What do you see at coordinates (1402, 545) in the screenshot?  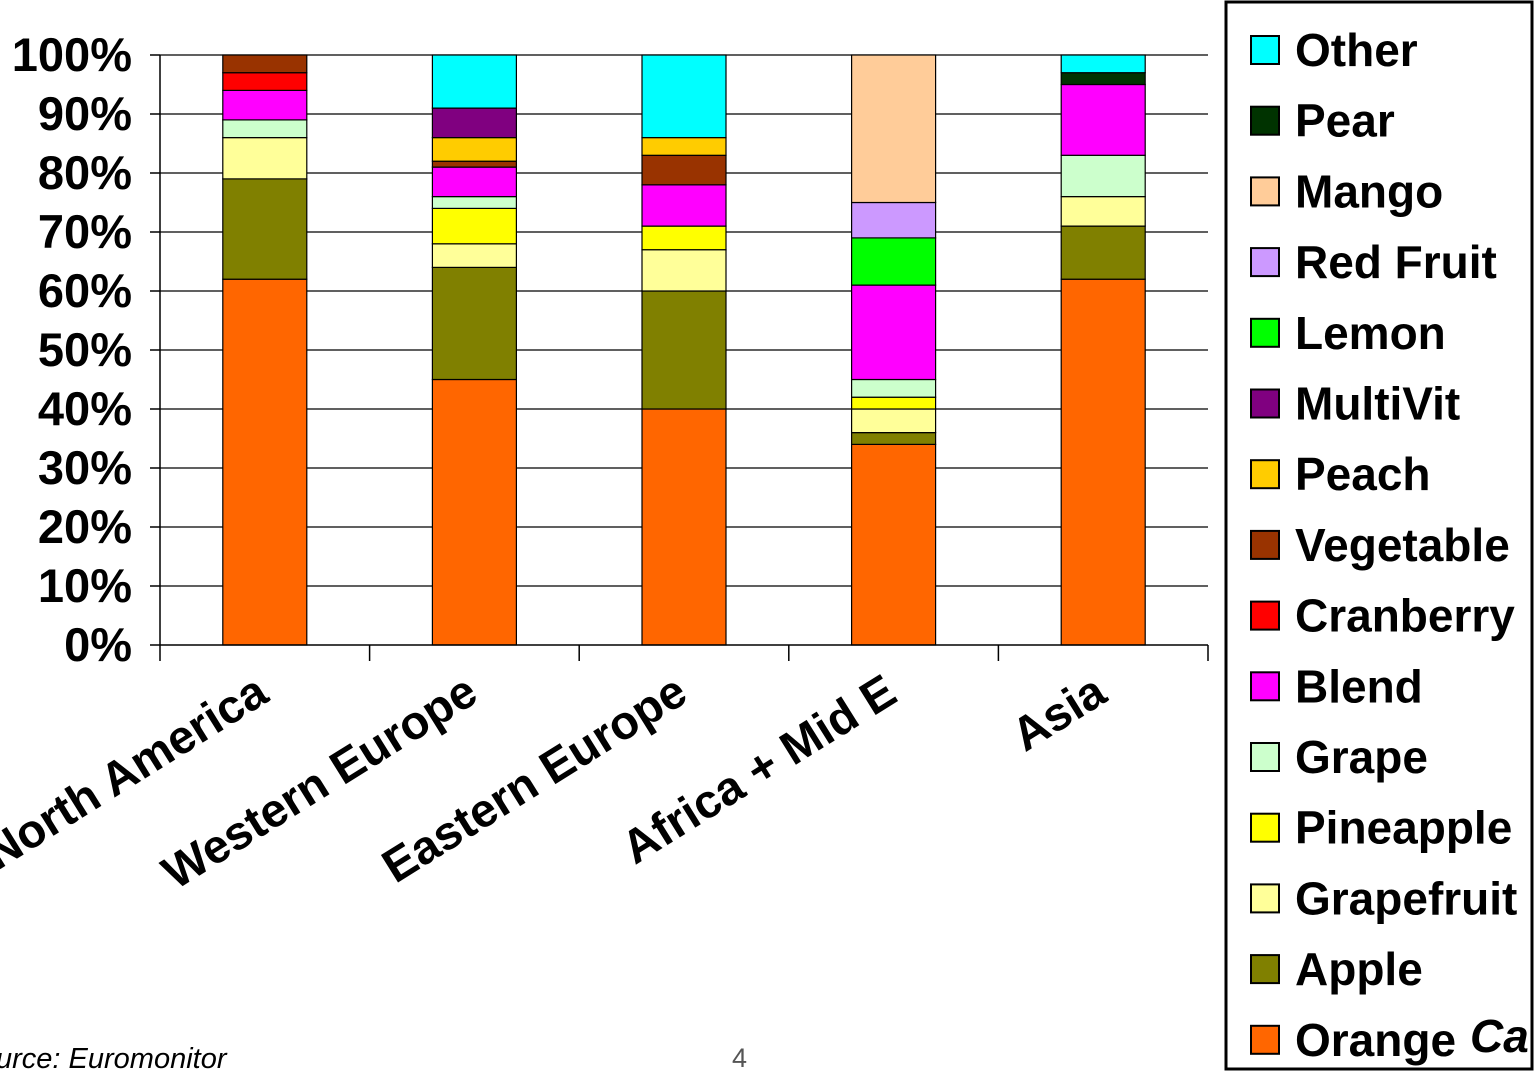 I see `legend-label: Vegetable` at bounding box center [1402, 545].